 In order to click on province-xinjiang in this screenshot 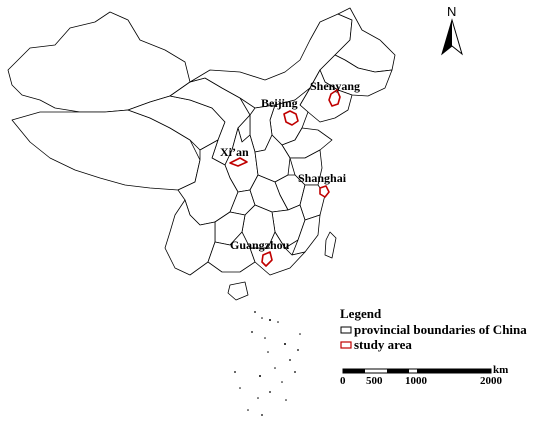, I will do `click(99, 62)`.